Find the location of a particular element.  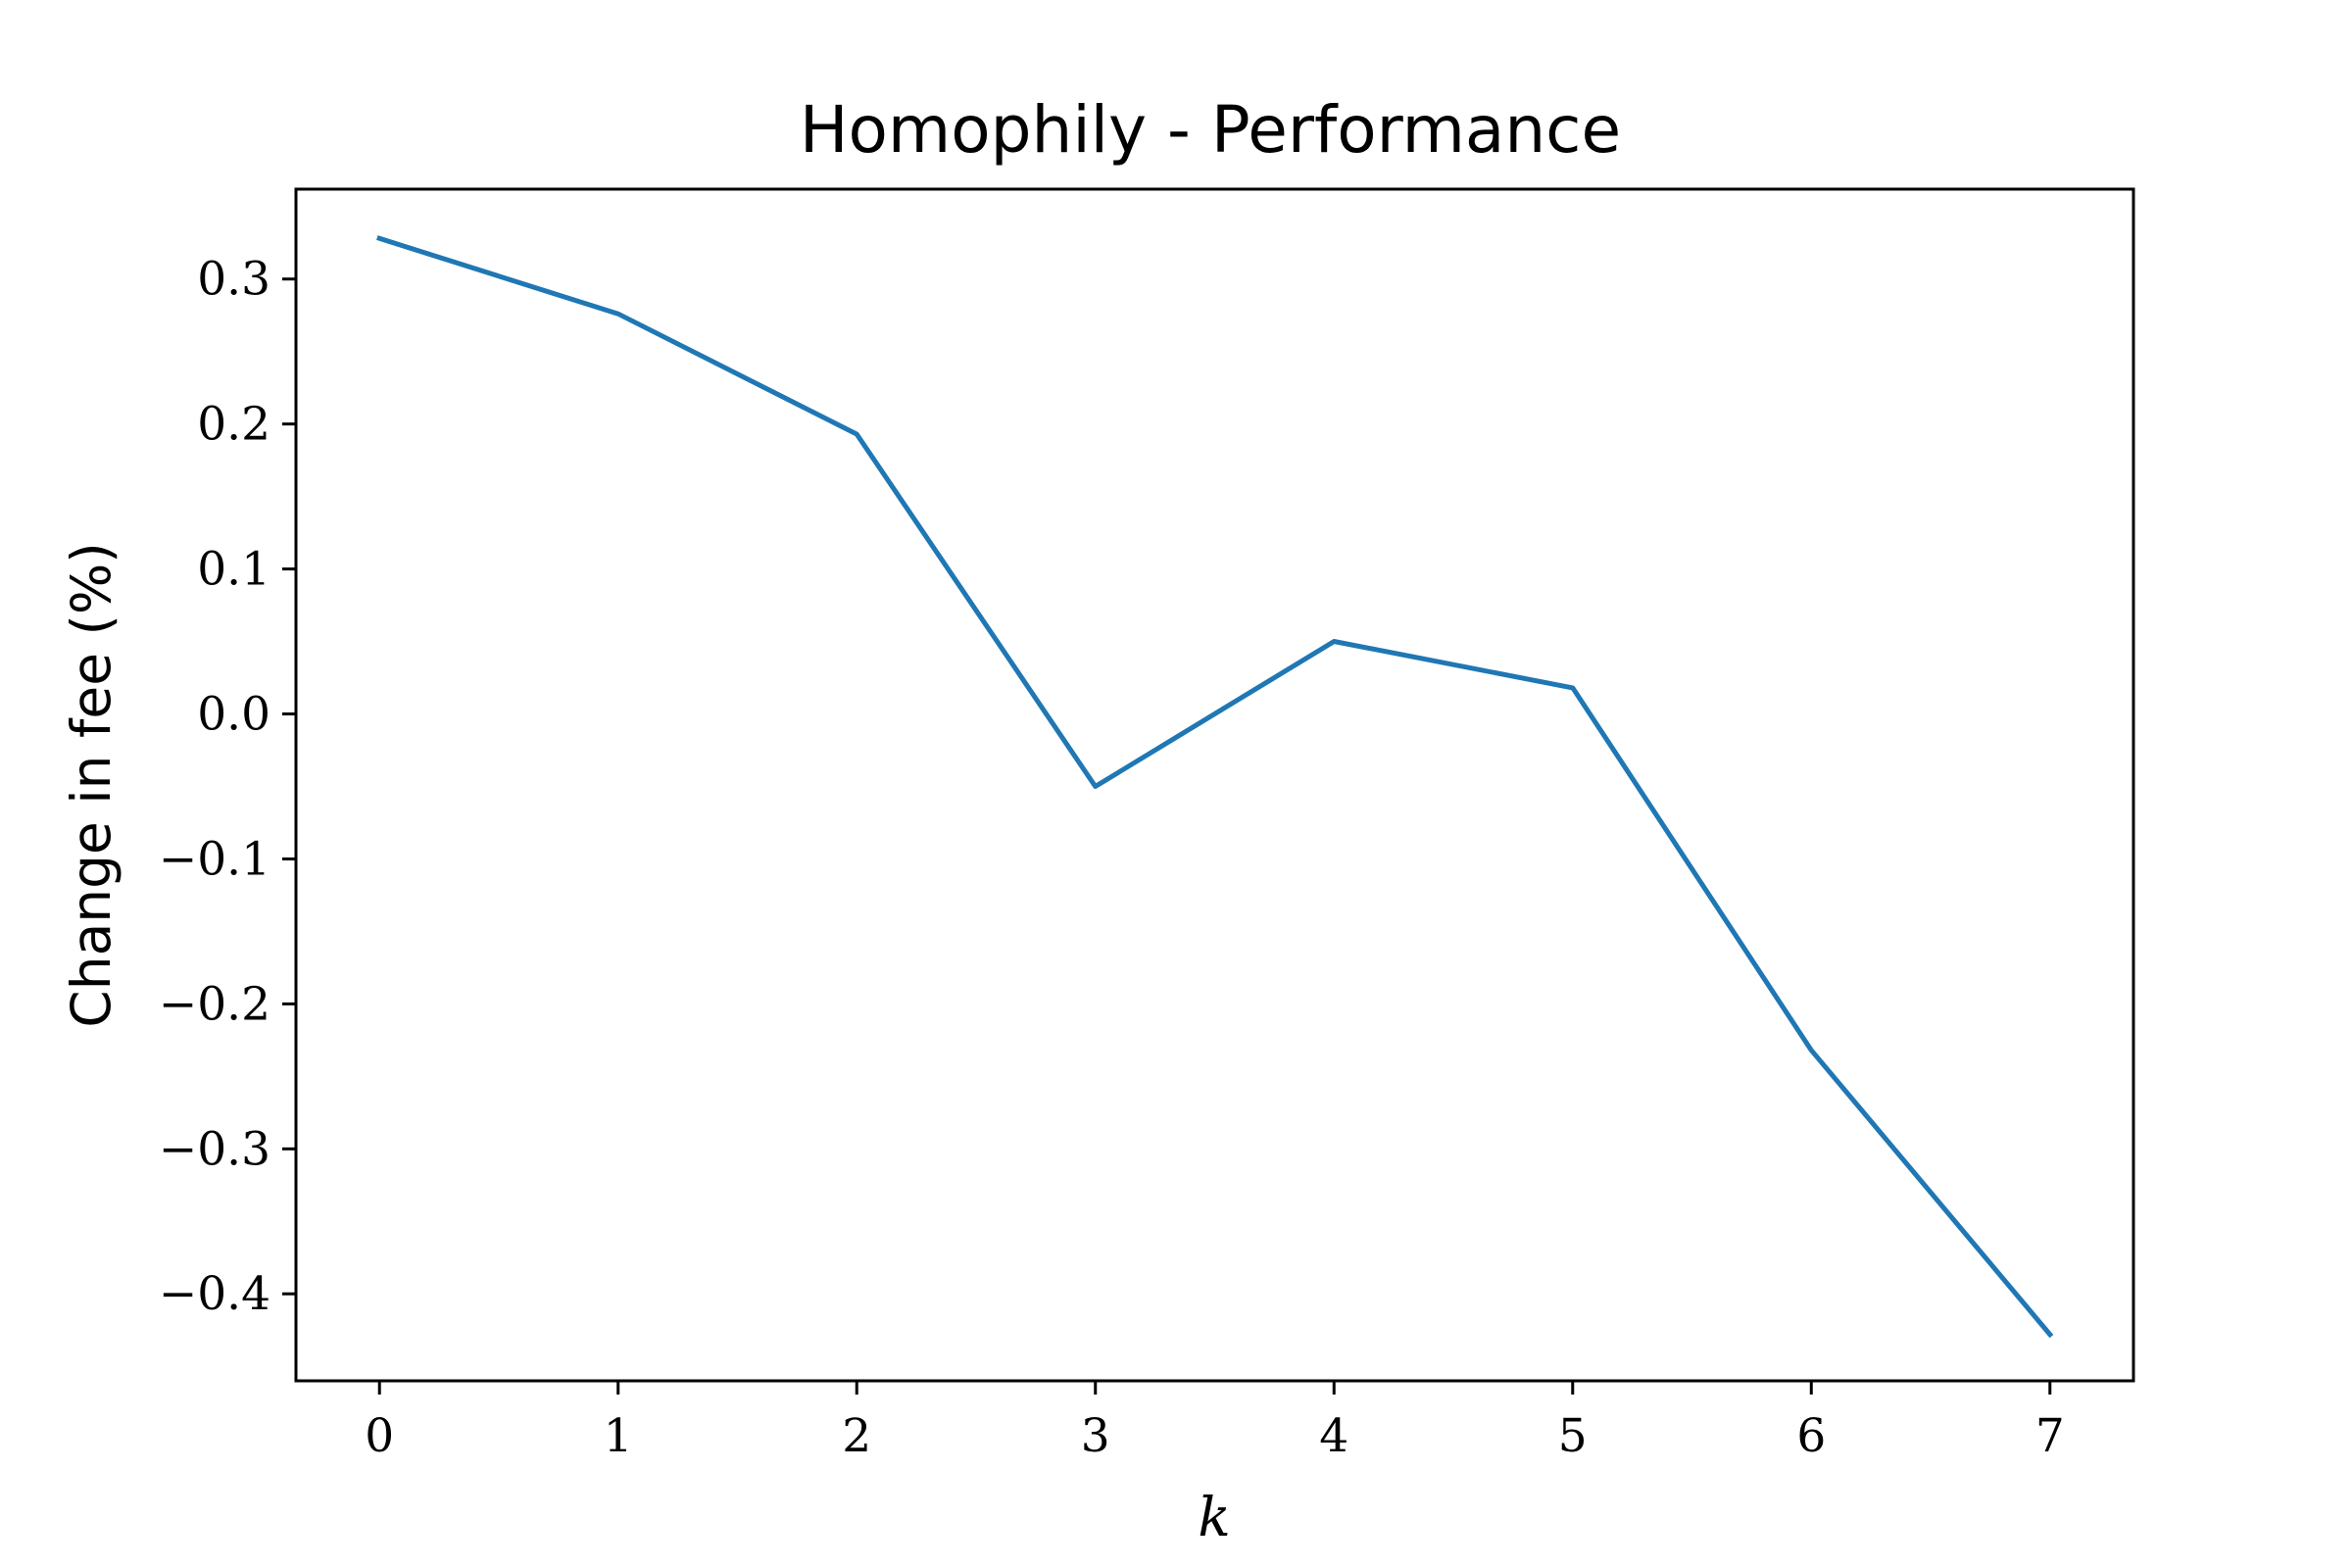

y-tick-label: −0.4 is located at coordinates (214, 1294).